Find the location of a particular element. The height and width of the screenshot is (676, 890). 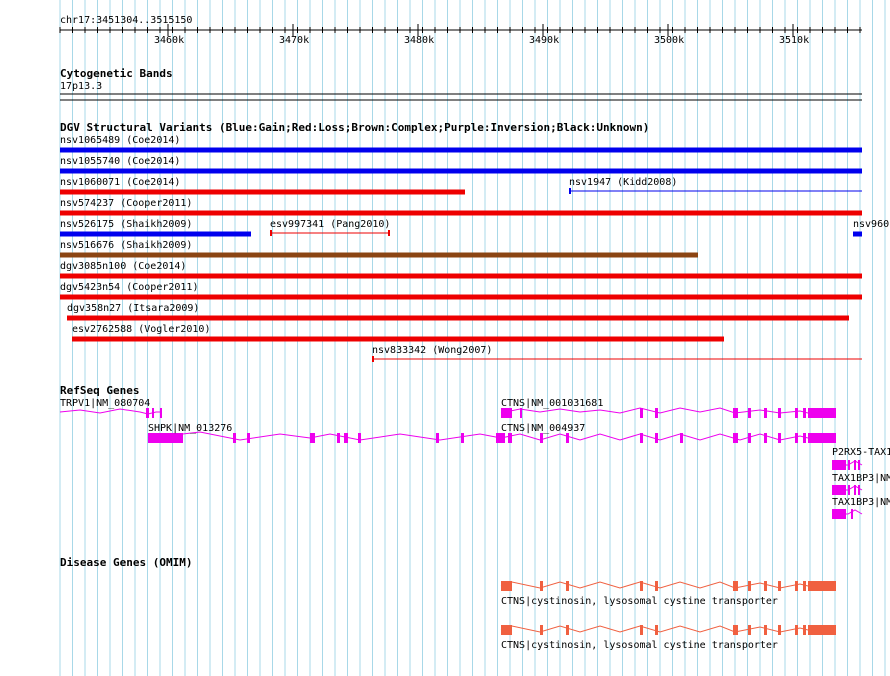

ruler-position: chr17:3451304..3515150 is located at coordinates (126, 20).